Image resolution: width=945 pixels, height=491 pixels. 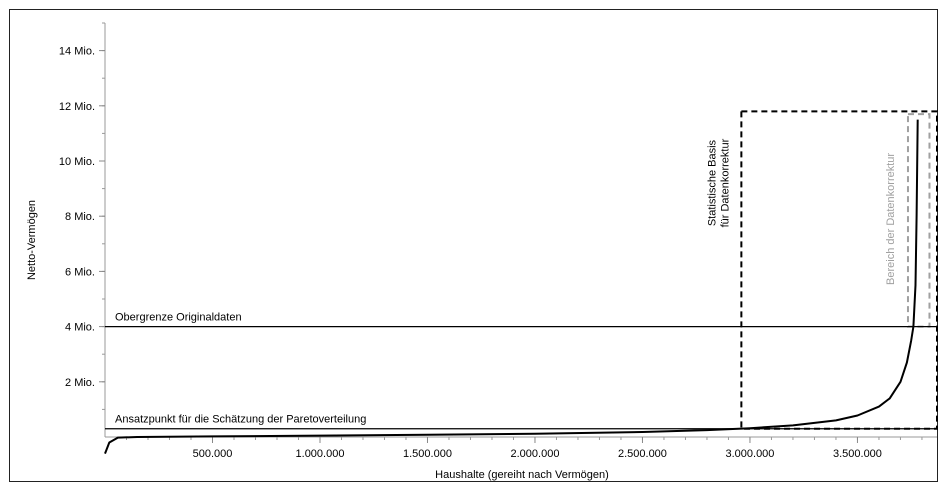 I want to click on y-tick-label: 10 Mio., so click(x=77, y=162).